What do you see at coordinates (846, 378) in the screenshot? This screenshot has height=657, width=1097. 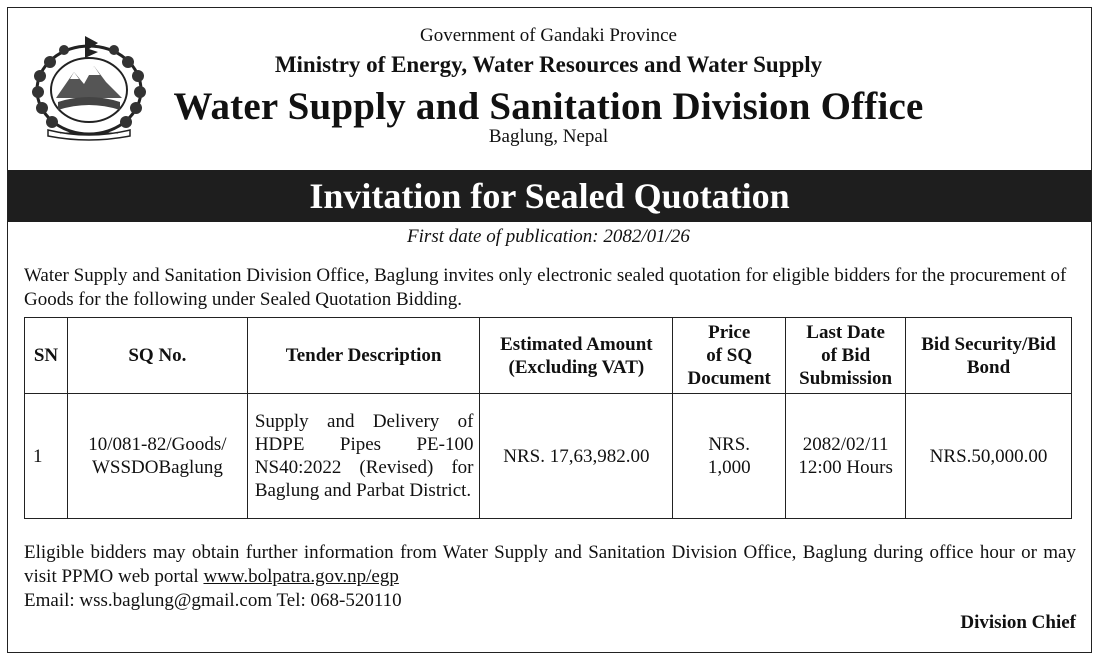 I see `header-last-date-line3: Submission` at bounding box center [846, 378].